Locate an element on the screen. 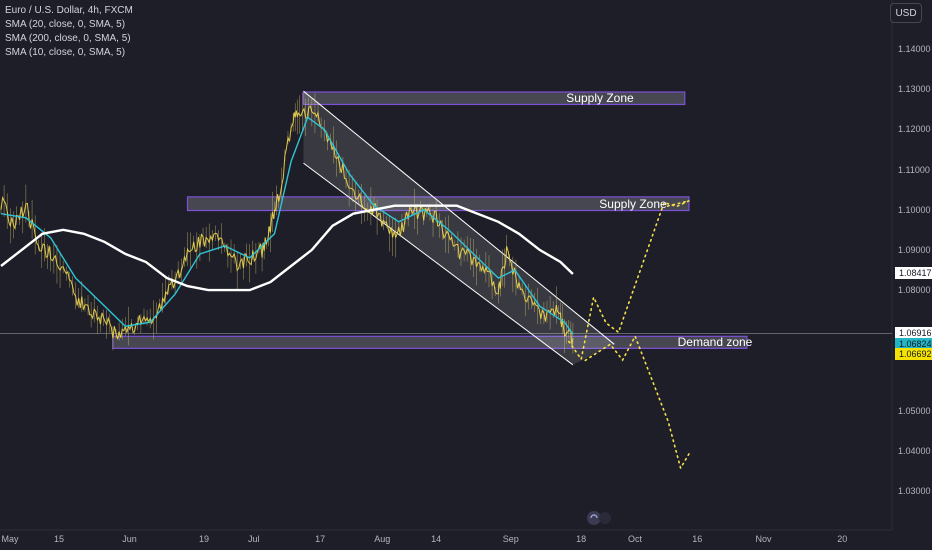 This screenshot has height=550, width=932. x-tick-label: Nov is located at coordinates (763, 539).